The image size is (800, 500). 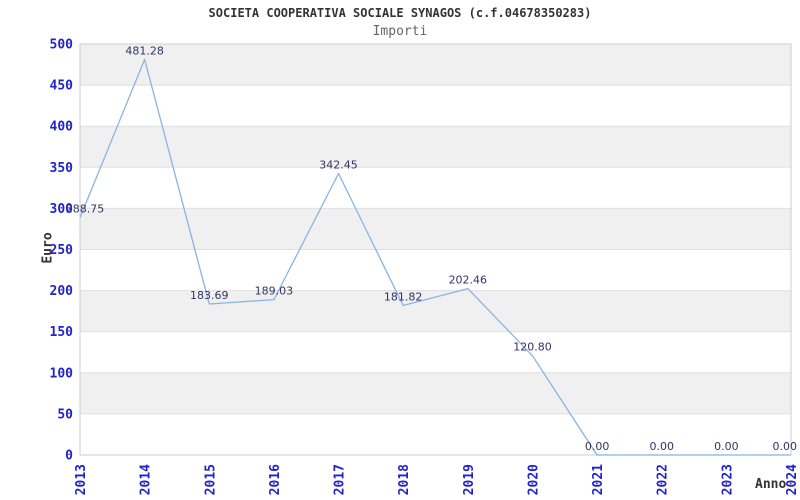 What do you see at coordinates (468, 280) in the screenshot?
I see `data-point-label: 202.46` at bounding box center [468, 280].